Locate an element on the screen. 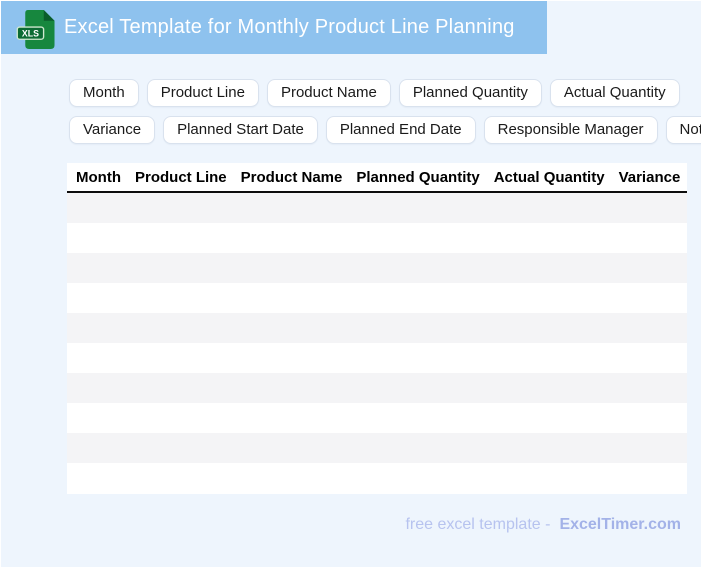  field-chip: Month is located at coordinates (104, 93).